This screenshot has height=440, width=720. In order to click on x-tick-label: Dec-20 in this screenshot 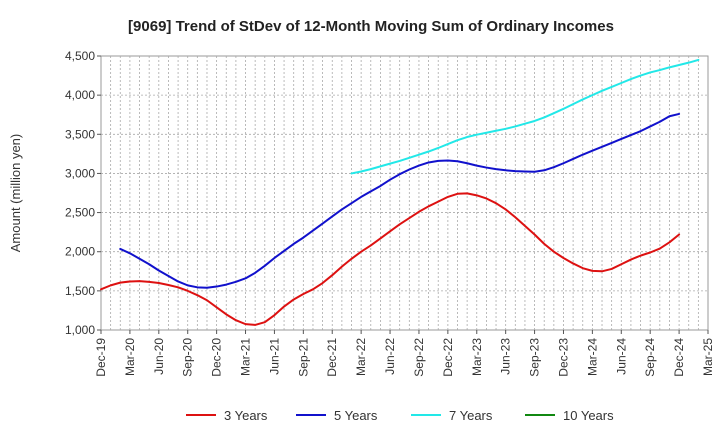, I will do `click(217, 357)`.